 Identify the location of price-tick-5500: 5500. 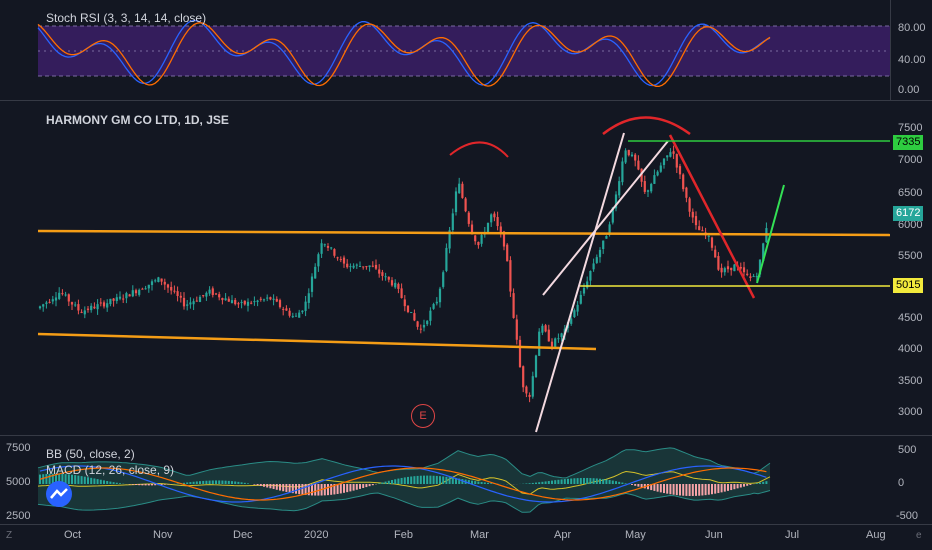
(910, 256).